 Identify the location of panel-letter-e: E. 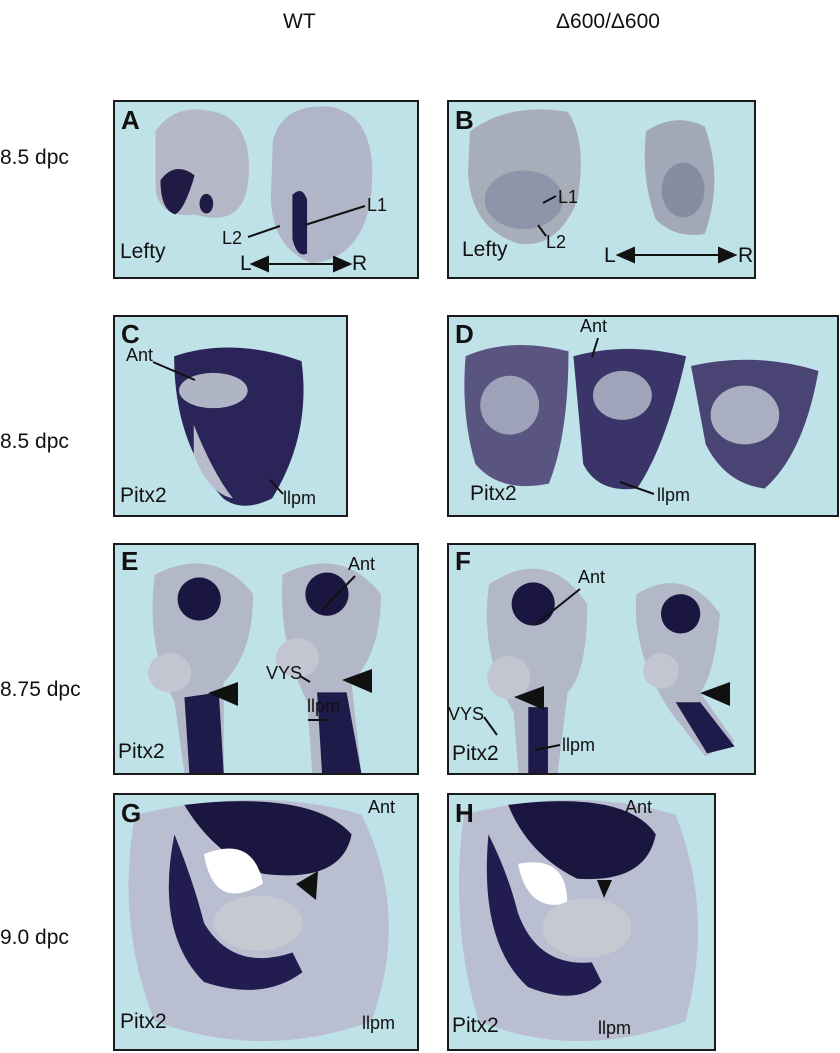
(130, 561).